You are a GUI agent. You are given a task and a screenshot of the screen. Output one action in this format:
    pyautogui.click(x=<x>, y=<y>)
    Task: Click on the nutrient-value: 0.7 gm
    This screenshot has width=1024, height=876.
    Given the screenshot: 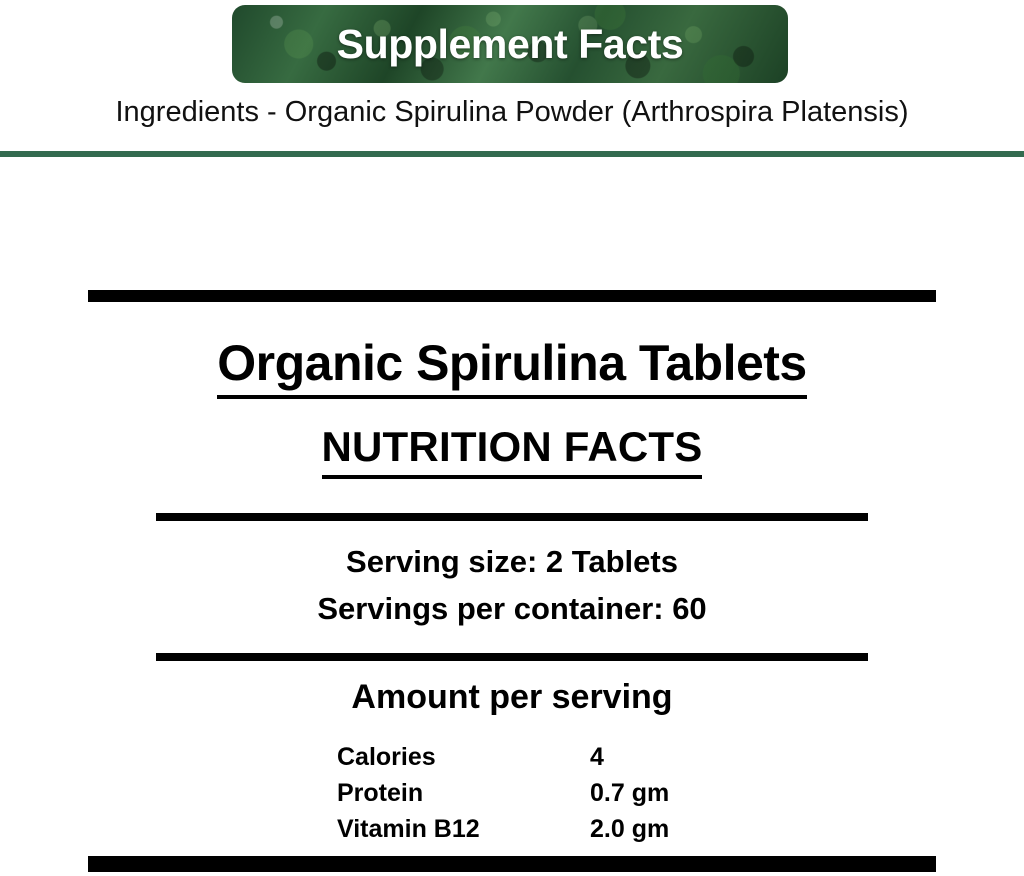 What is the action you would take?
    pyautogui.click(x=630, y=793)
    